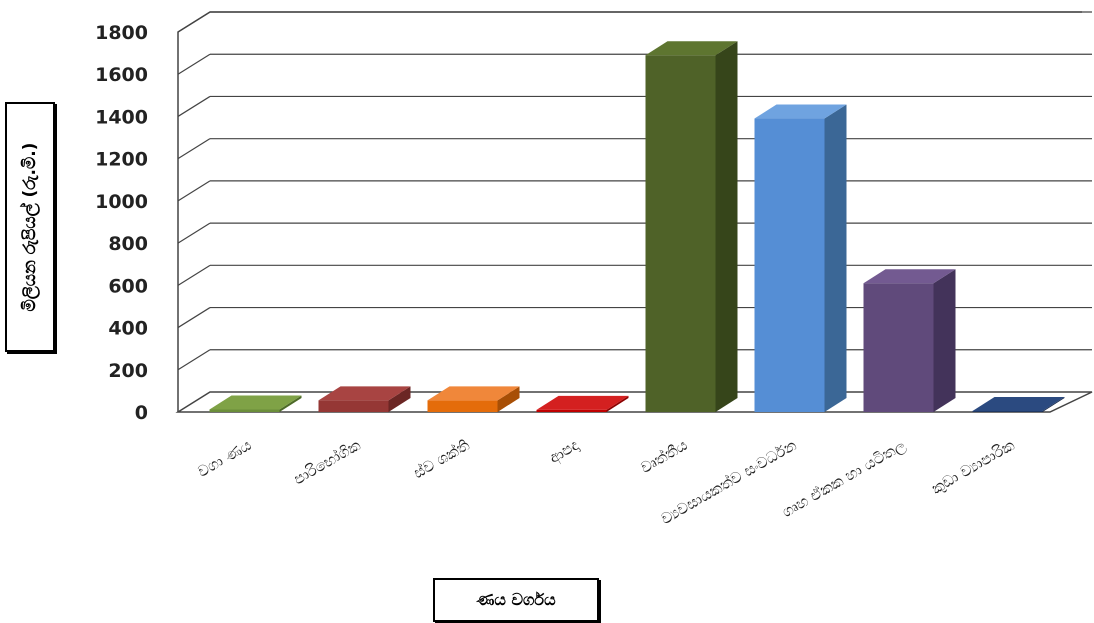  What do you see at coordinates (326, 462) in the screenshot?
I see `x-tick-label: පාරිභෝගික` at bounding box center [326, 462].